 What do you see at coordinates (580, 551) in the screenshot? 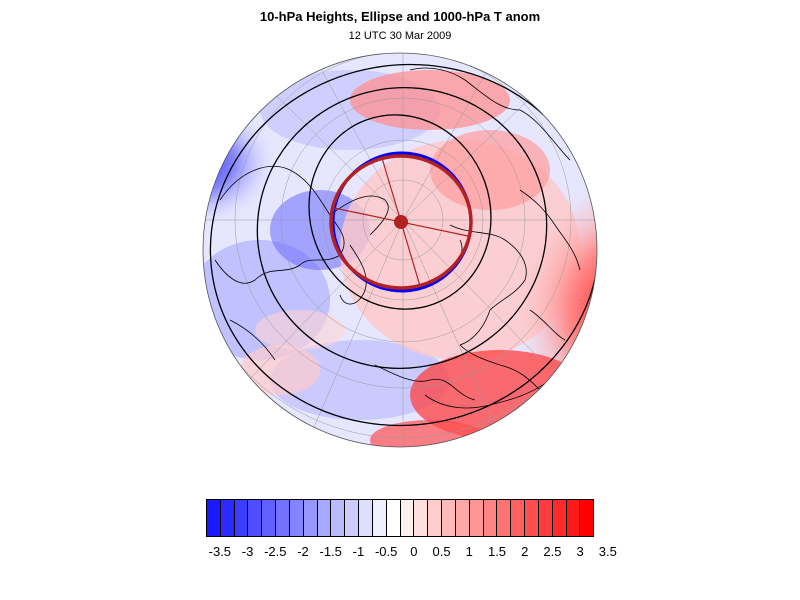
I see `colorbar-tick-label: 3` at bounding box center [580, 551].